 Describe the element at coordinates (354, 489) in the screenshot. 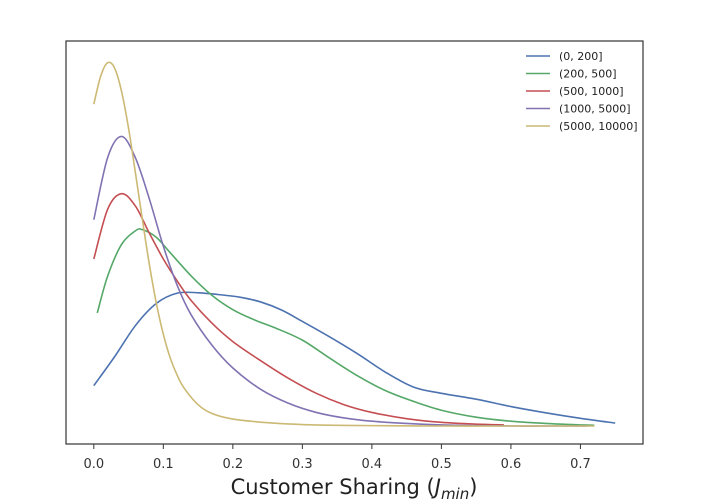

I see `x-axis-title: Customer Sharing (Jmin)` at that location.